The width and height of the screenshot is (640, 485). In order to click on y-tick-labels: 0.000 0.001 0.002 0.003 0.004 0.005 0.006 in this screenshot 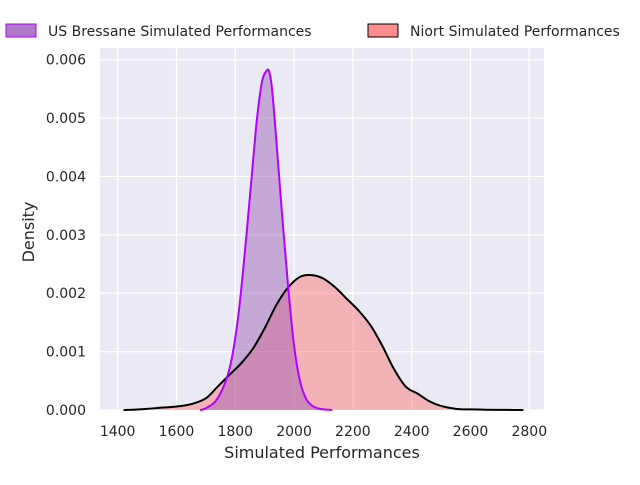, I will do `click(66, 236)`.